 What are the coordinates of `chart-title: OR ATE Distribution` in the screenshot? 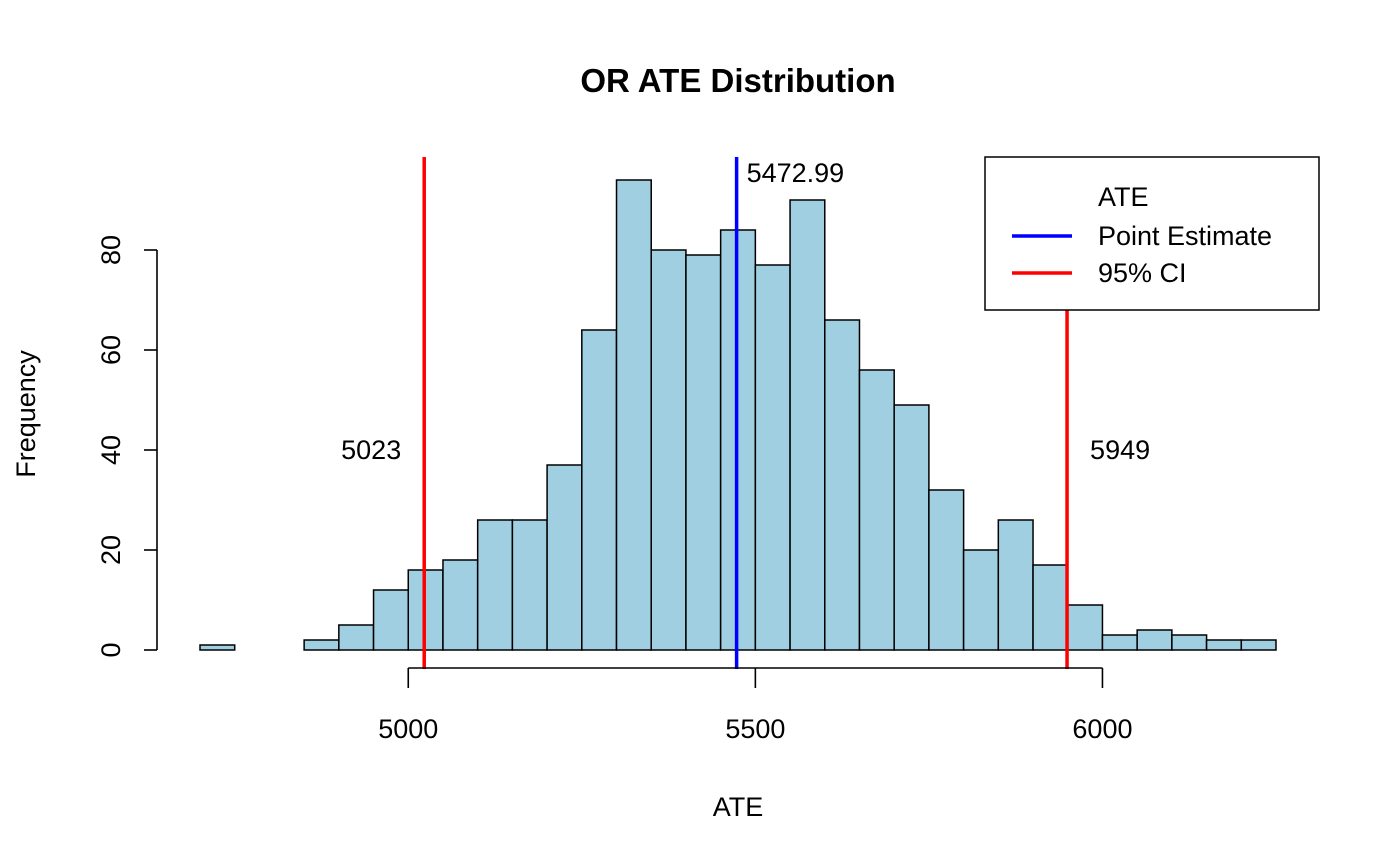 It's located at (737, 80).